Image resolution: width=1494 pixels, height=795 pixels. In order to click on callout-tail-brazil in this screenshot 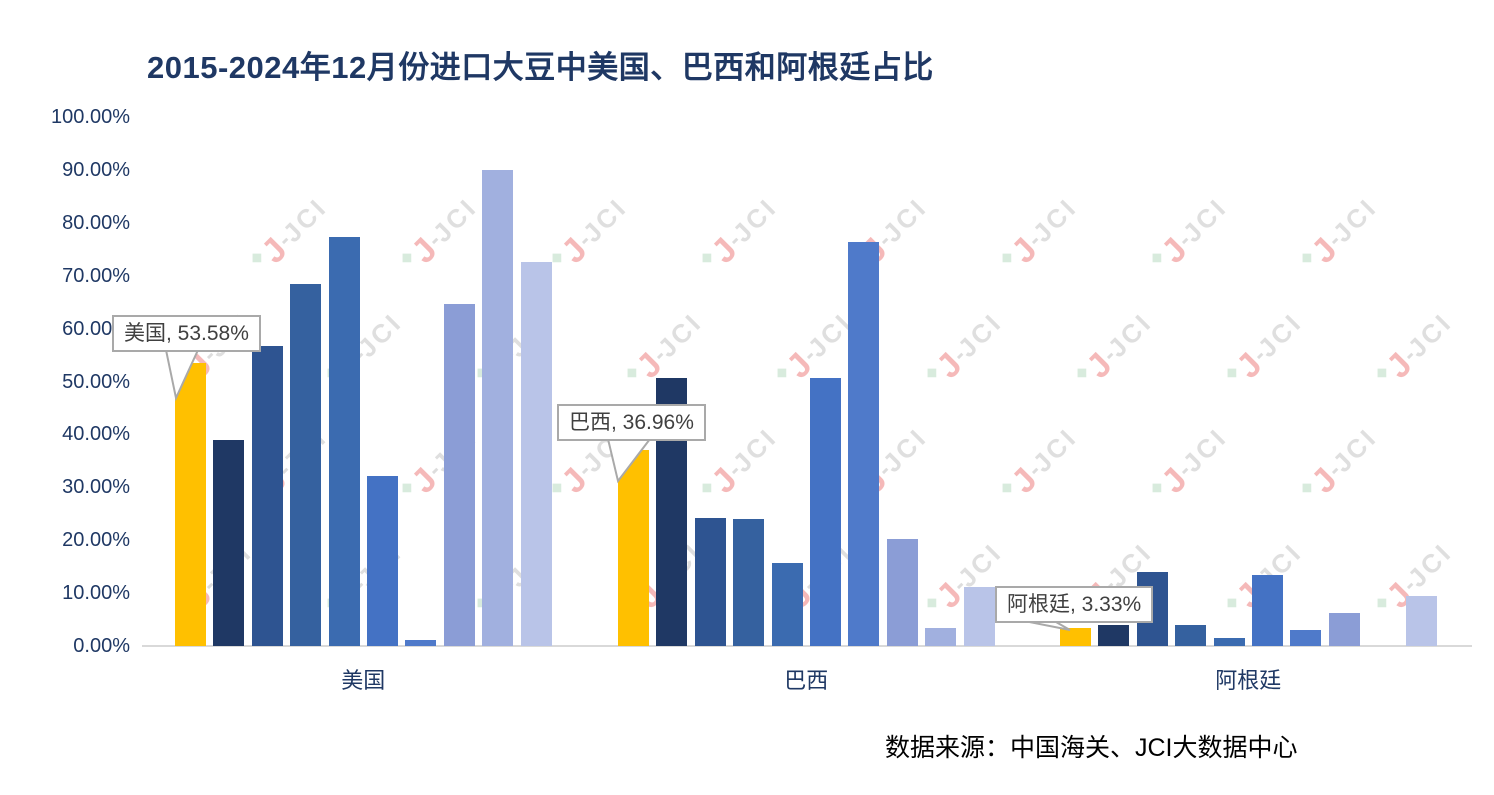, I will do `click(629, 461)`.